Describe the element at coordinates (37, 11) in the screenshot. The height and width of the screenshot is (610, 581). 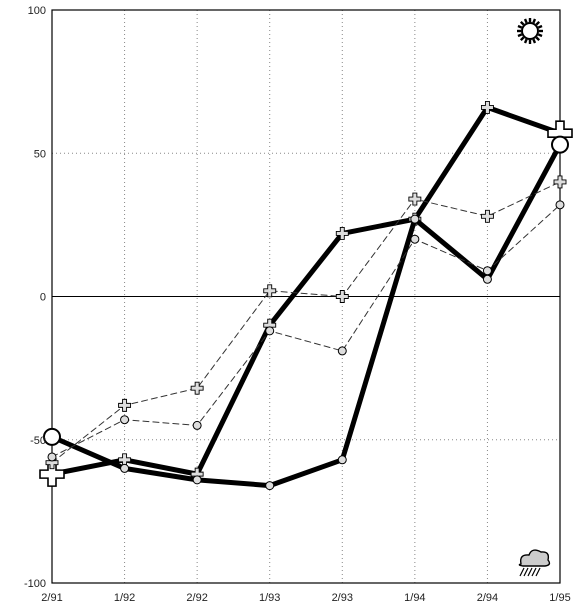
I see `y-tick-label: 100` at that location.